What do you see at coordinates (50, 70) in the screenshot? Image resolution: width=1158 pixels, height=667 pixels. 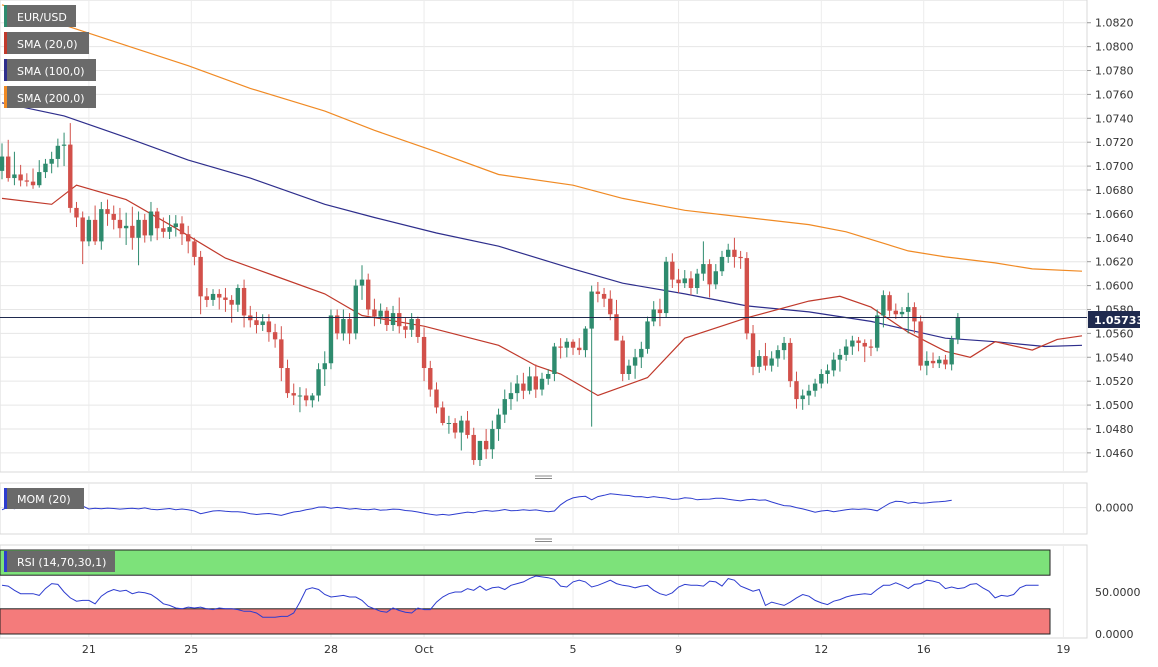 I see `legend-sma100: SMA (100,0)` at bounding box center [50, 70].